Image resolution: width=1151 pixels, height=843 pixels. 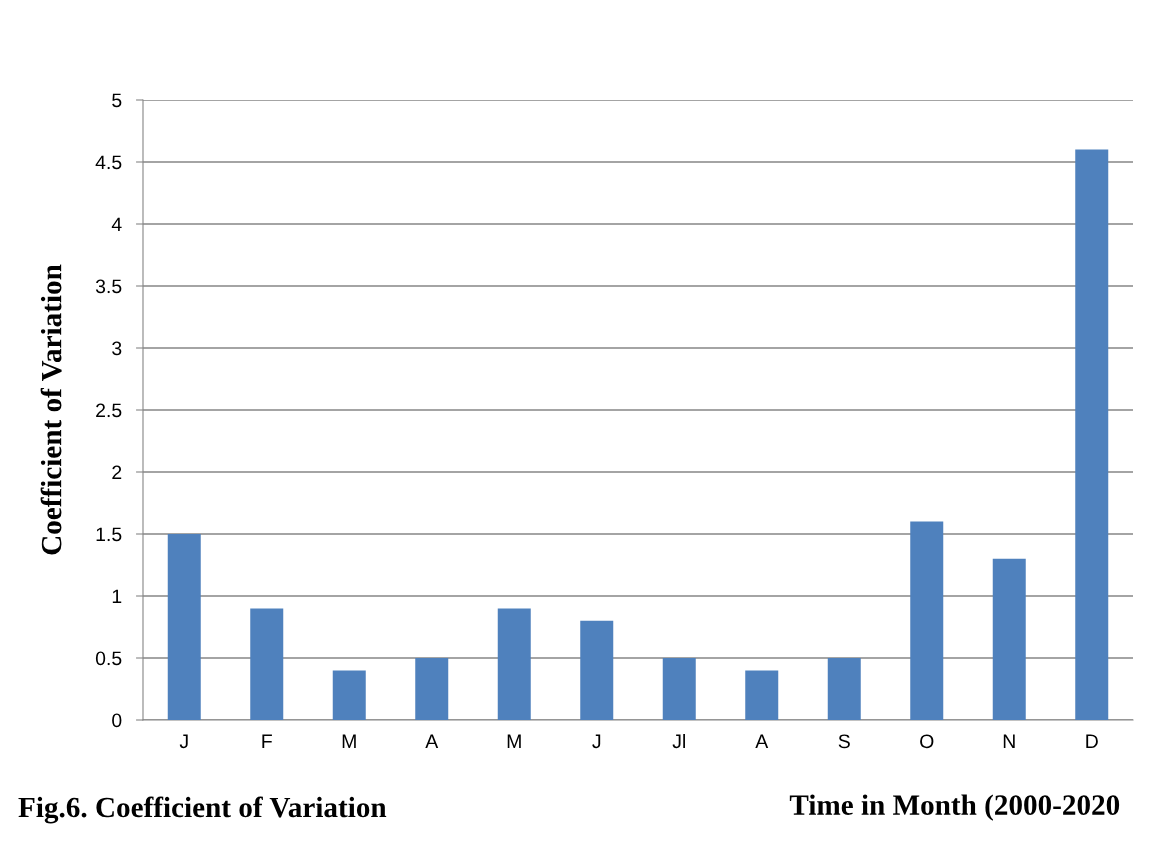 What do you see at coordinates (267, 741) in the screenshot?
I see `x-tick-label: F` at bounding box center [267, 741].